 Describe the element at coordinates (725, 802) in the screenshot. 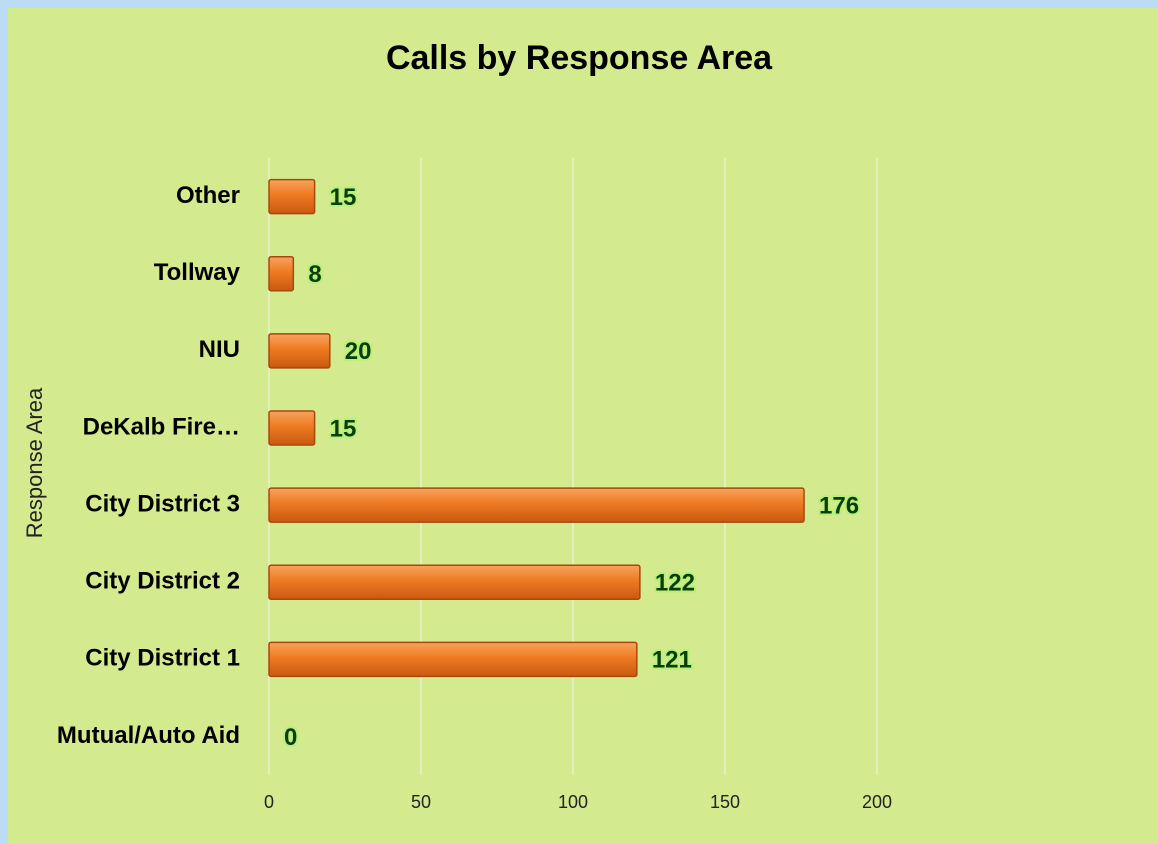

I see `x-tick-label: 150` at that location.